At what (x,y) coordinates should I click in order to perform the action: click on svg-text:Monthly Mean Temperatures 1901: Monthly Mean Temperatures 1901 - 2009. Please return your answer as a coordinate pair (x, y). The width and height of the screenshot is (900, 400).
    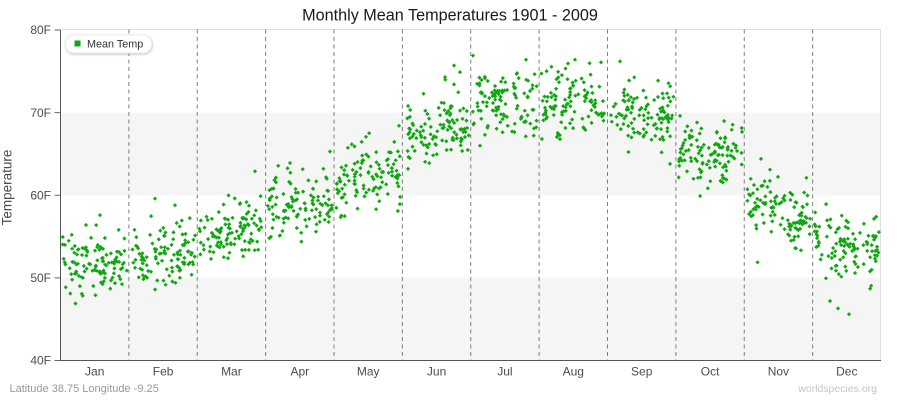
    Looking at the image, I should click on (450, 16).